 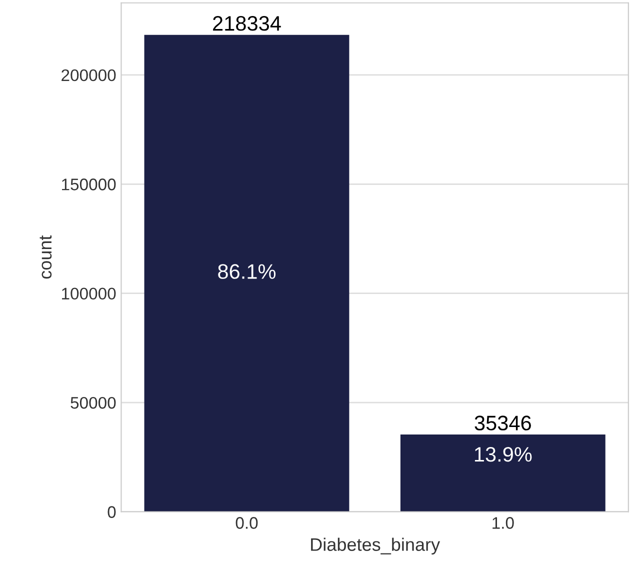 What do you see at coordinates (375, 546) in the screenshot?
I see `x-axis-title: Diabetes_binary` at bounding box center [375, 546].